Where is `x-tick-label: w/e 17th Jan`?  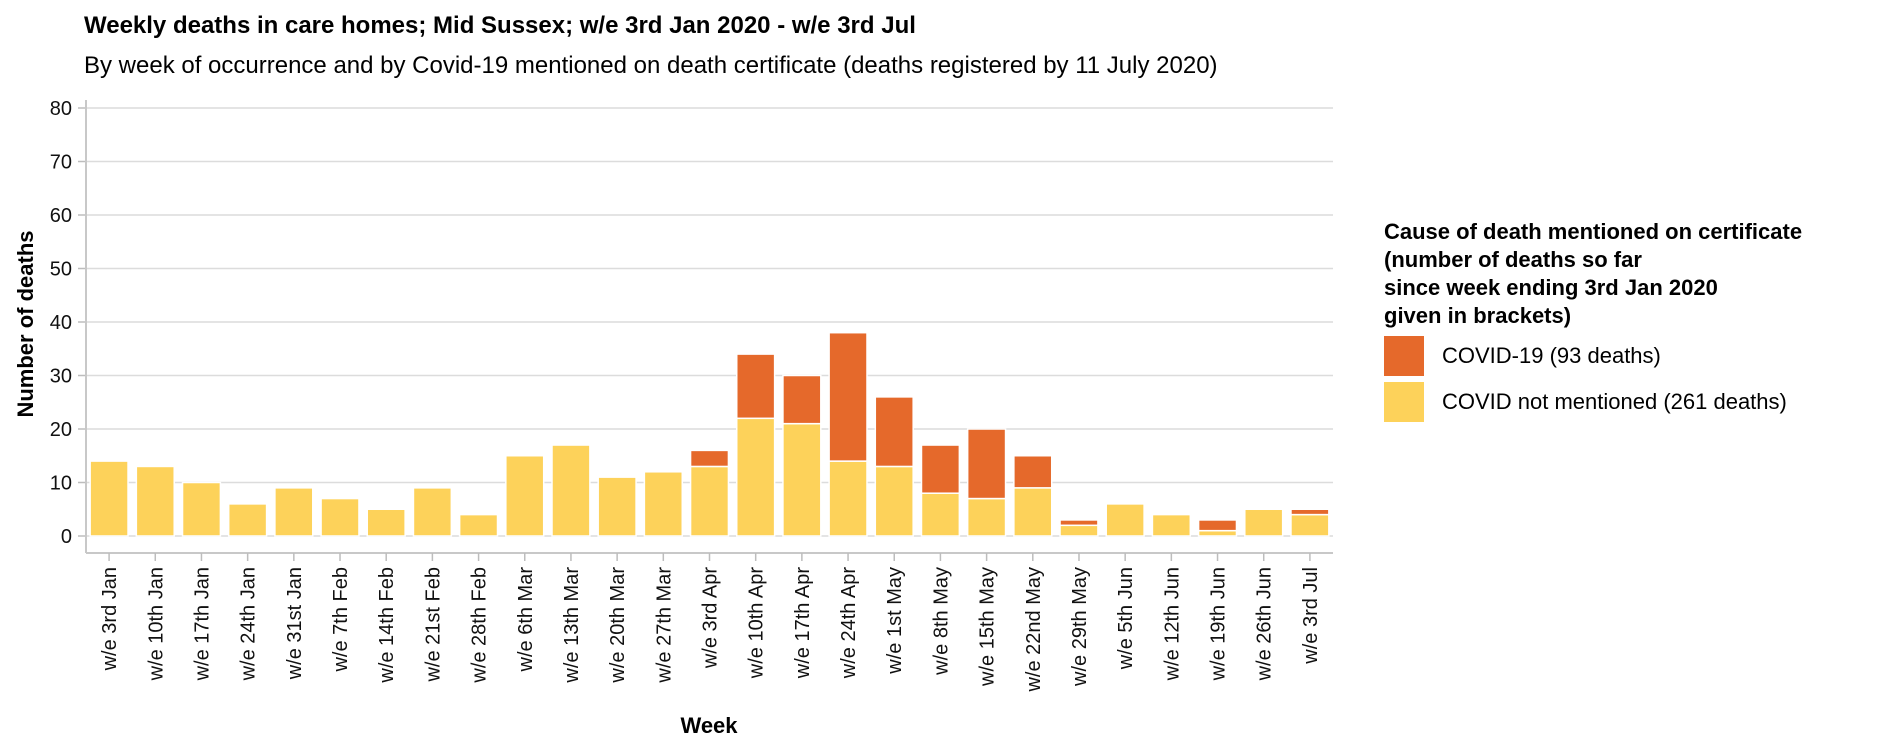
x-tick-label: w/e 17th Jan is located at coordinates (202, 624).